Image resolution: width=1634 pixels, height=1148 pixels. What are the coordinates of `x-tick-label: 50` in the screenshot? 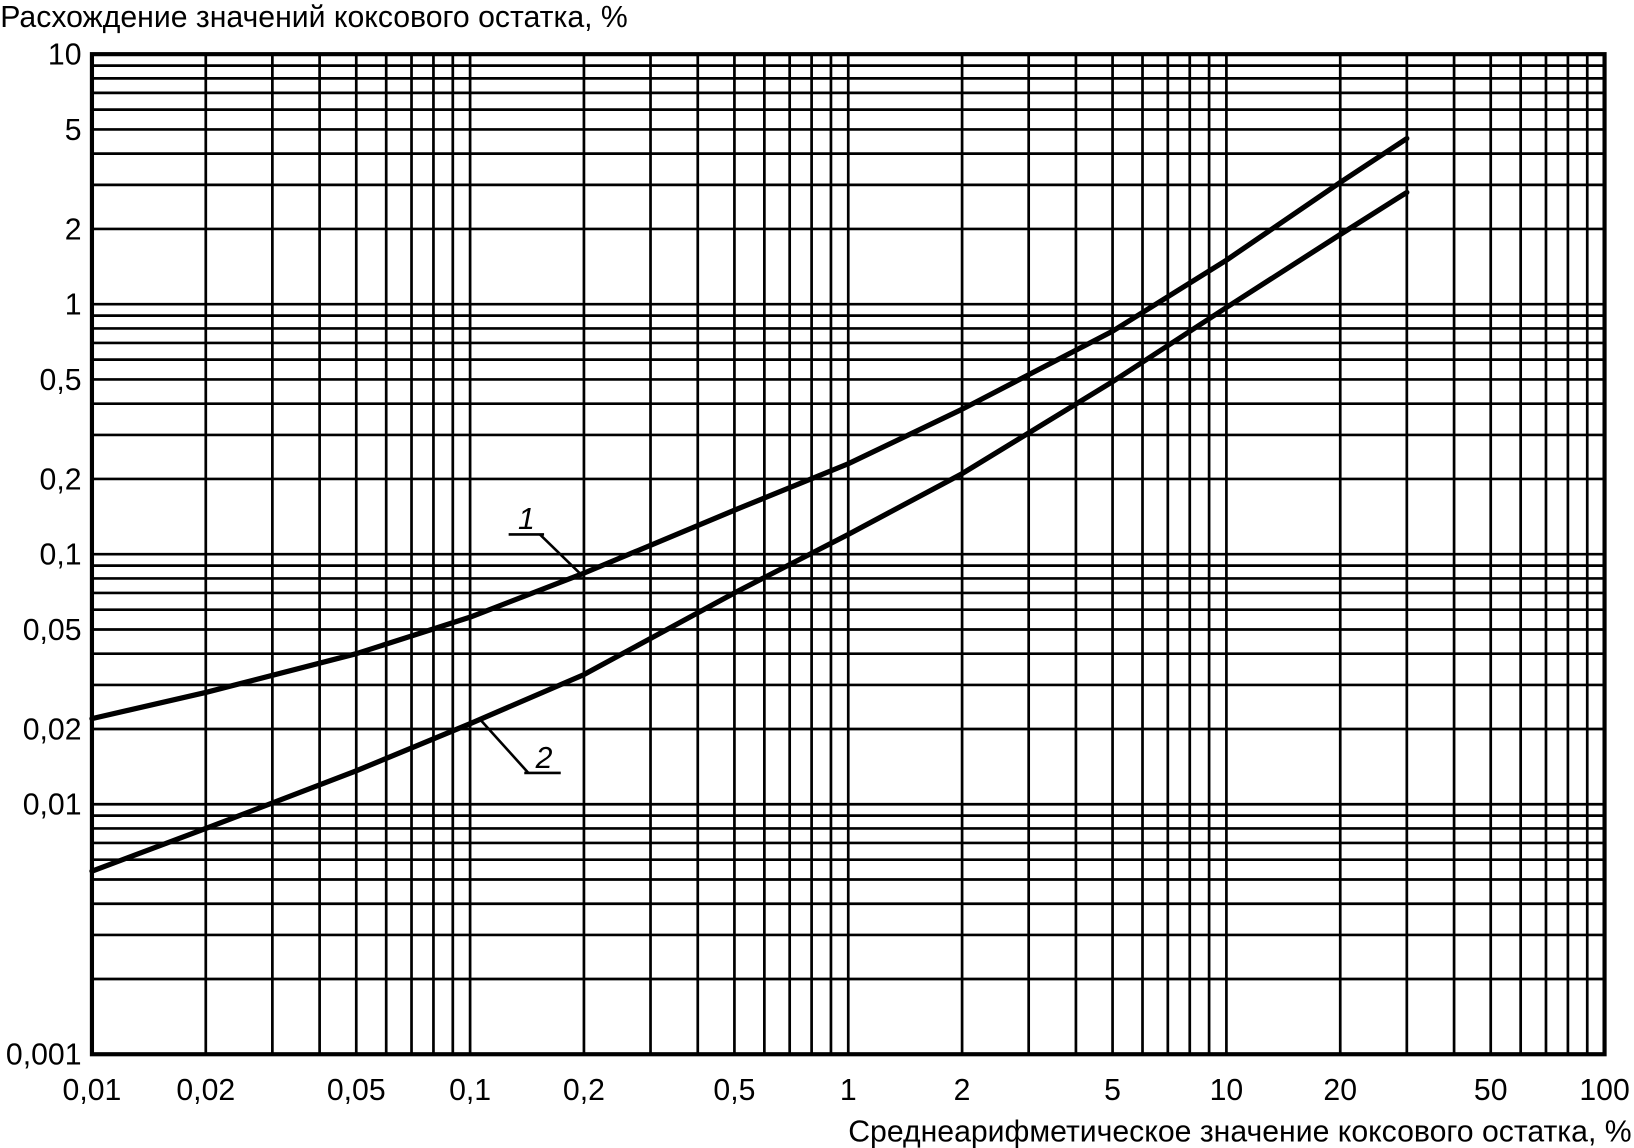 It's located at (1491, 1090).